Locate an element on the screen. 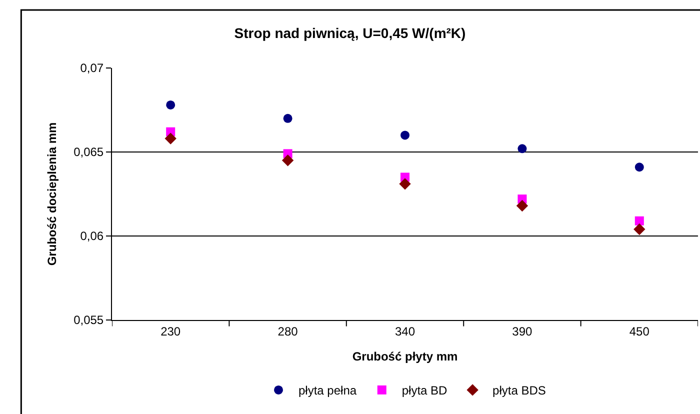 Image resolution: width=700 pixels, height=414 pixels. x-tick-label: 230 is located at coordinates (170, 331).